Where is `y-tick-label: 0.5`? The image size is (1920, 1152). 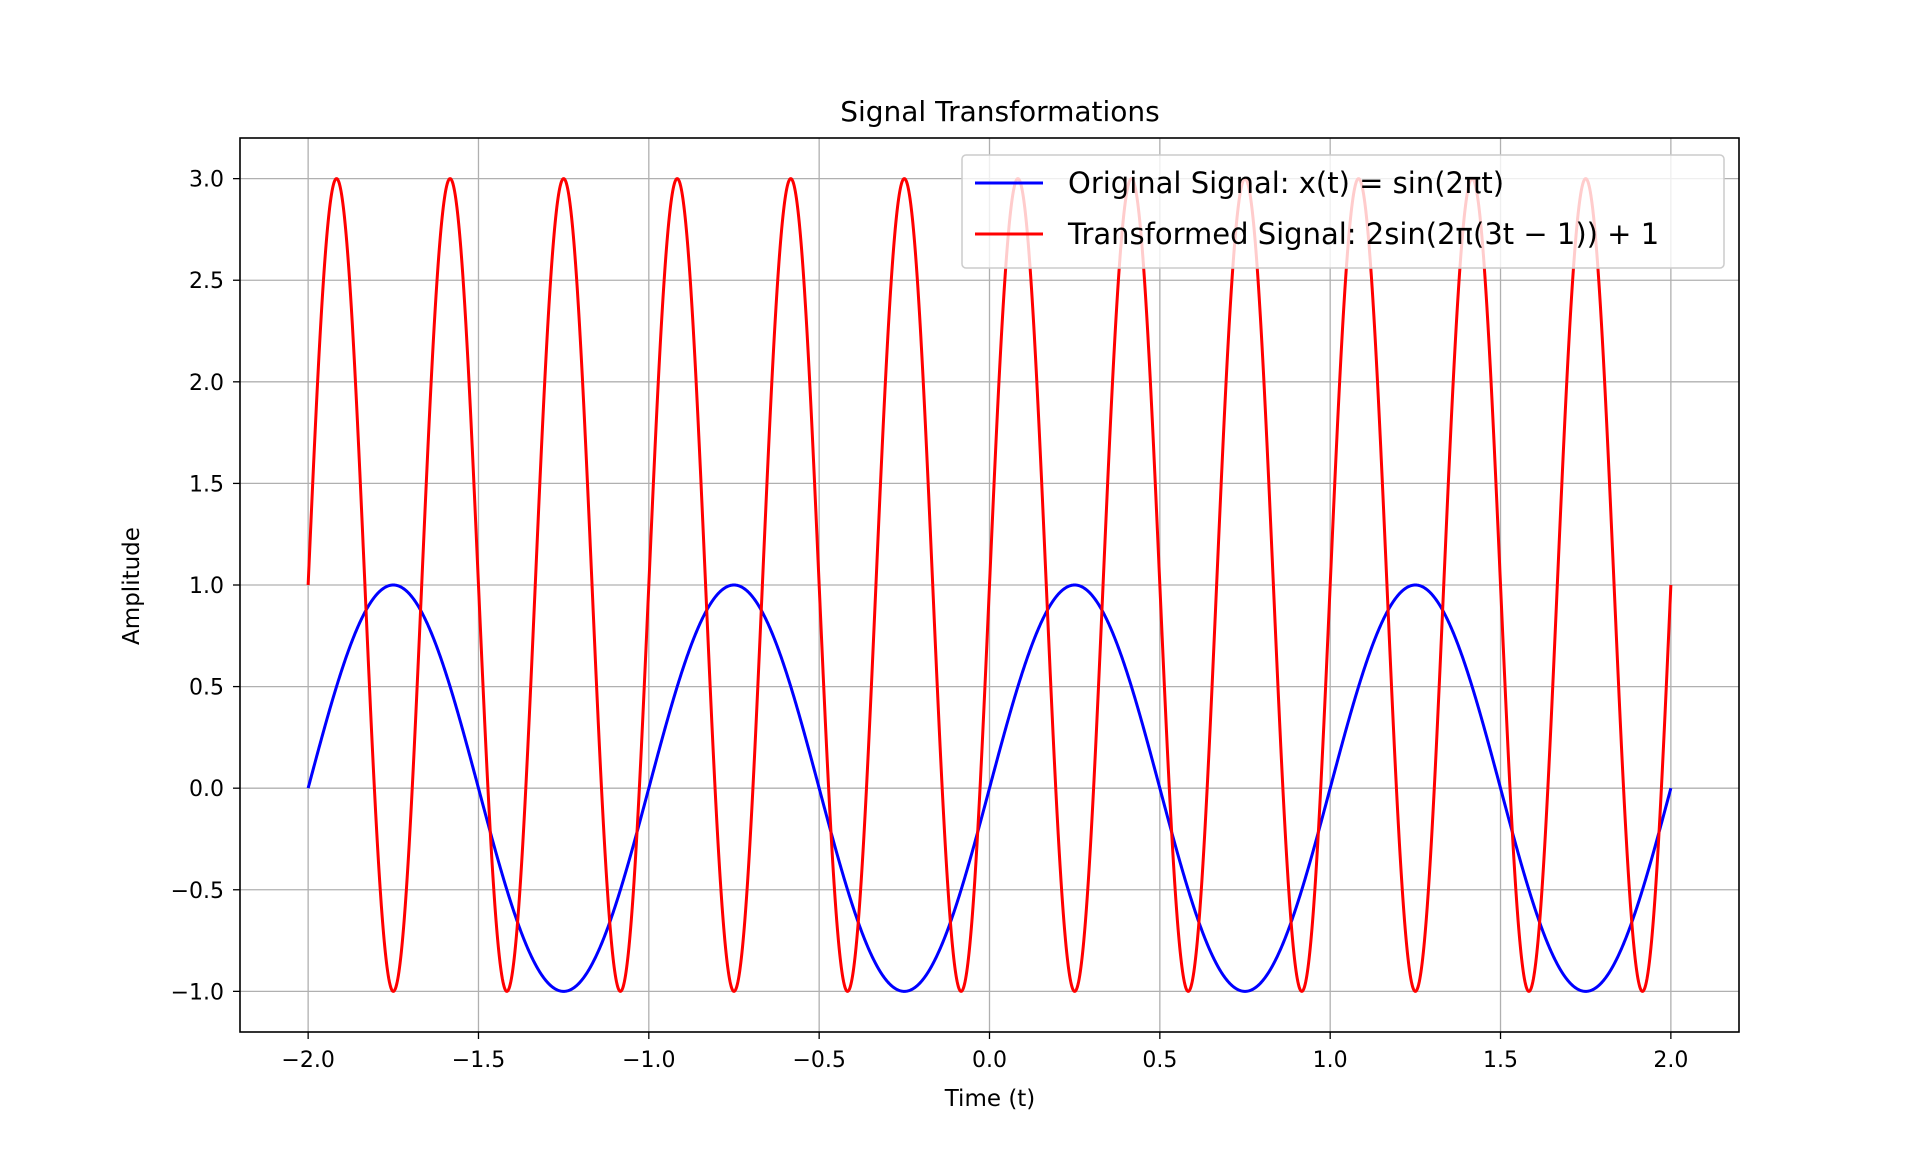 y-tick-label: 0.5 is located at coordinates (206, 688).